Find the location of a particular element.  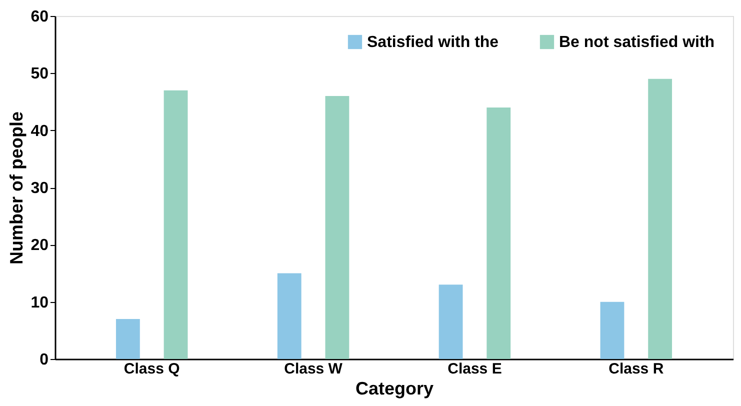

y-tick-label: 0 is located at coordinates (44, 360).